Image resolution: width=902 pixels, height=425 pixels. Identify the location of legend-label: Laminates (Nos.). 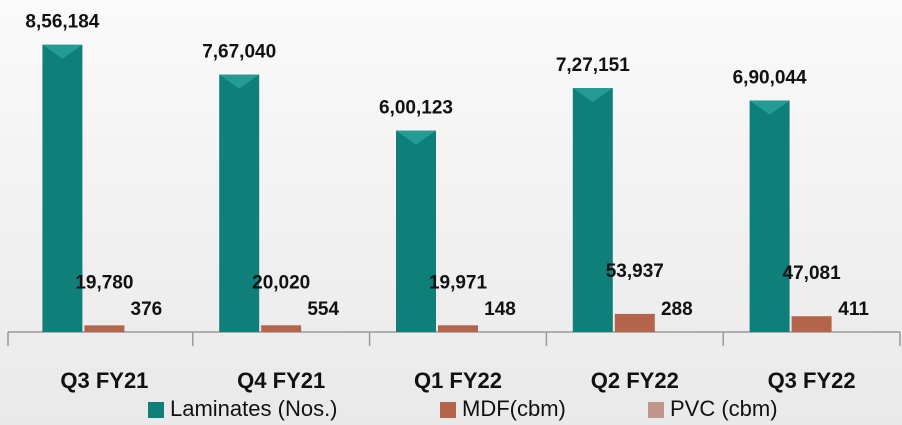
(254, 408).